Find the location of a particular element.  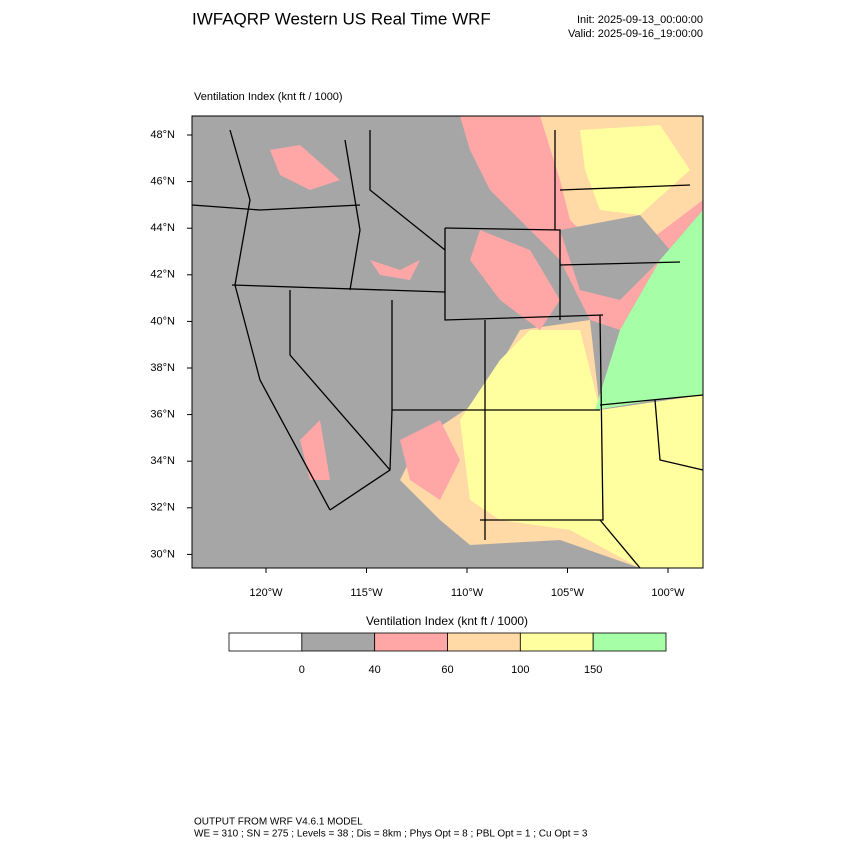

lat-label: 38°N is located at coordinates (162, 368).